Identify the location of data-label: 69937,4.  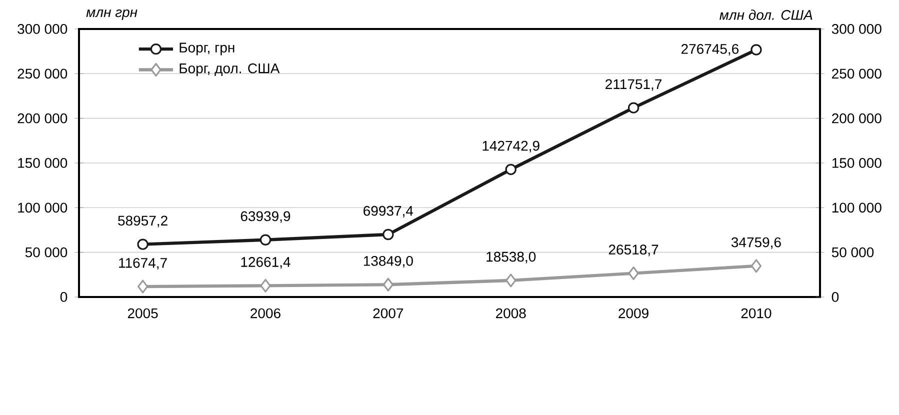
(389, 212).